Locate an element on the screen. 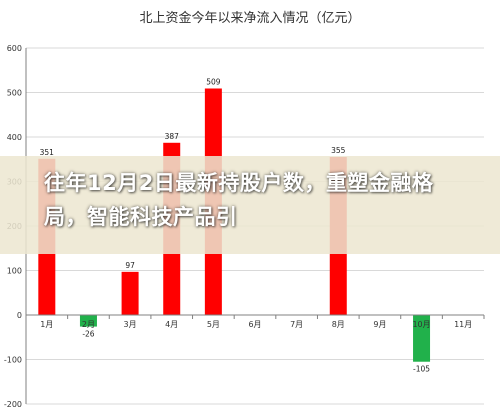 The width and height of the screenshot is (500, 412). x-tick-label: 2月 is located at coordinates (88, 324).